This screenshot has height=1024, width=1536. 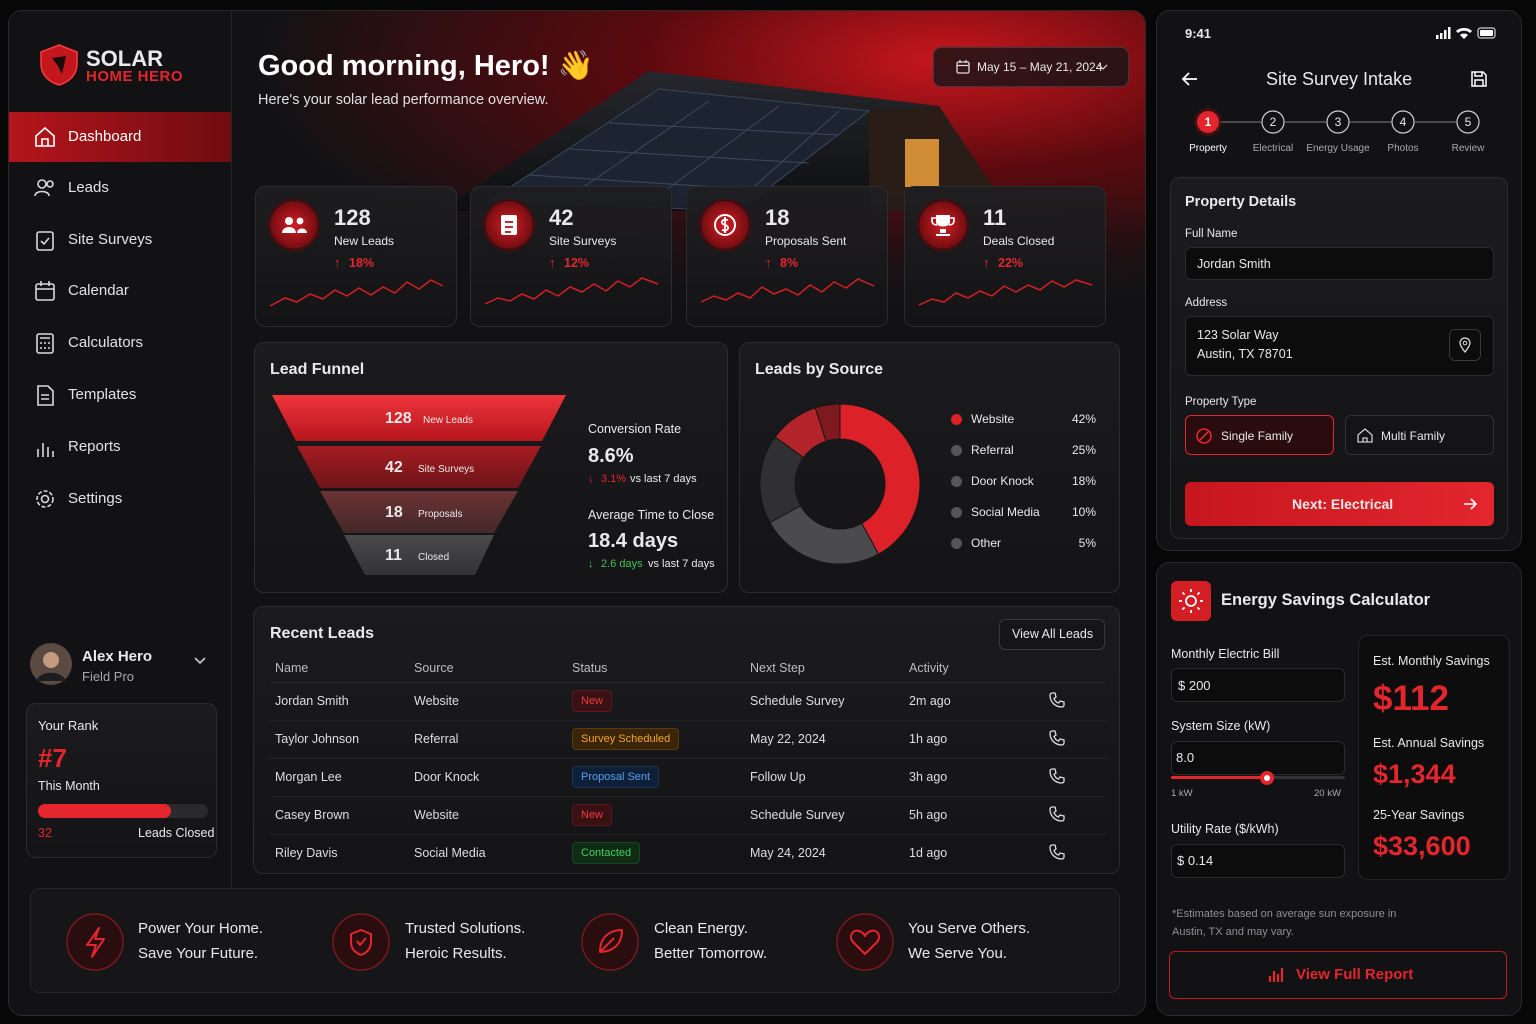 What do you see at coordinates (487, 701) in the screenshot?
I see `table-cell: Website` at bounding box center [487, 701].